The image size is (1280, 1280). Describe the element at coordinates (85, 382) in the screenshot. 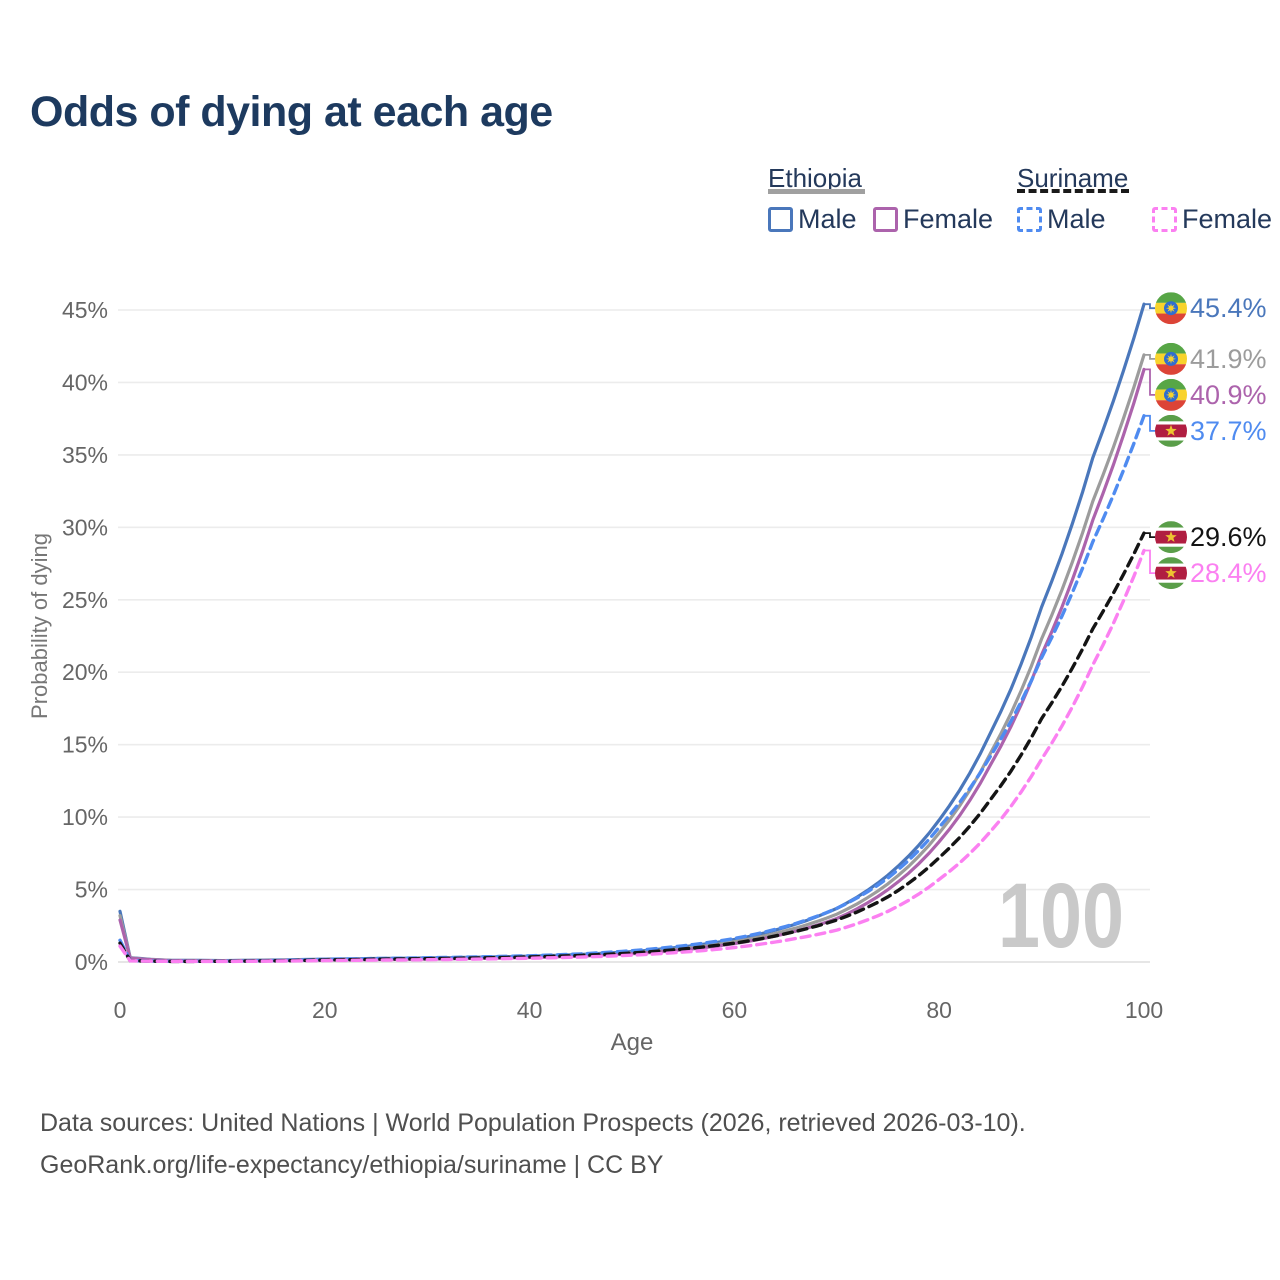

I see `y-tick-label: 40%` at that location.